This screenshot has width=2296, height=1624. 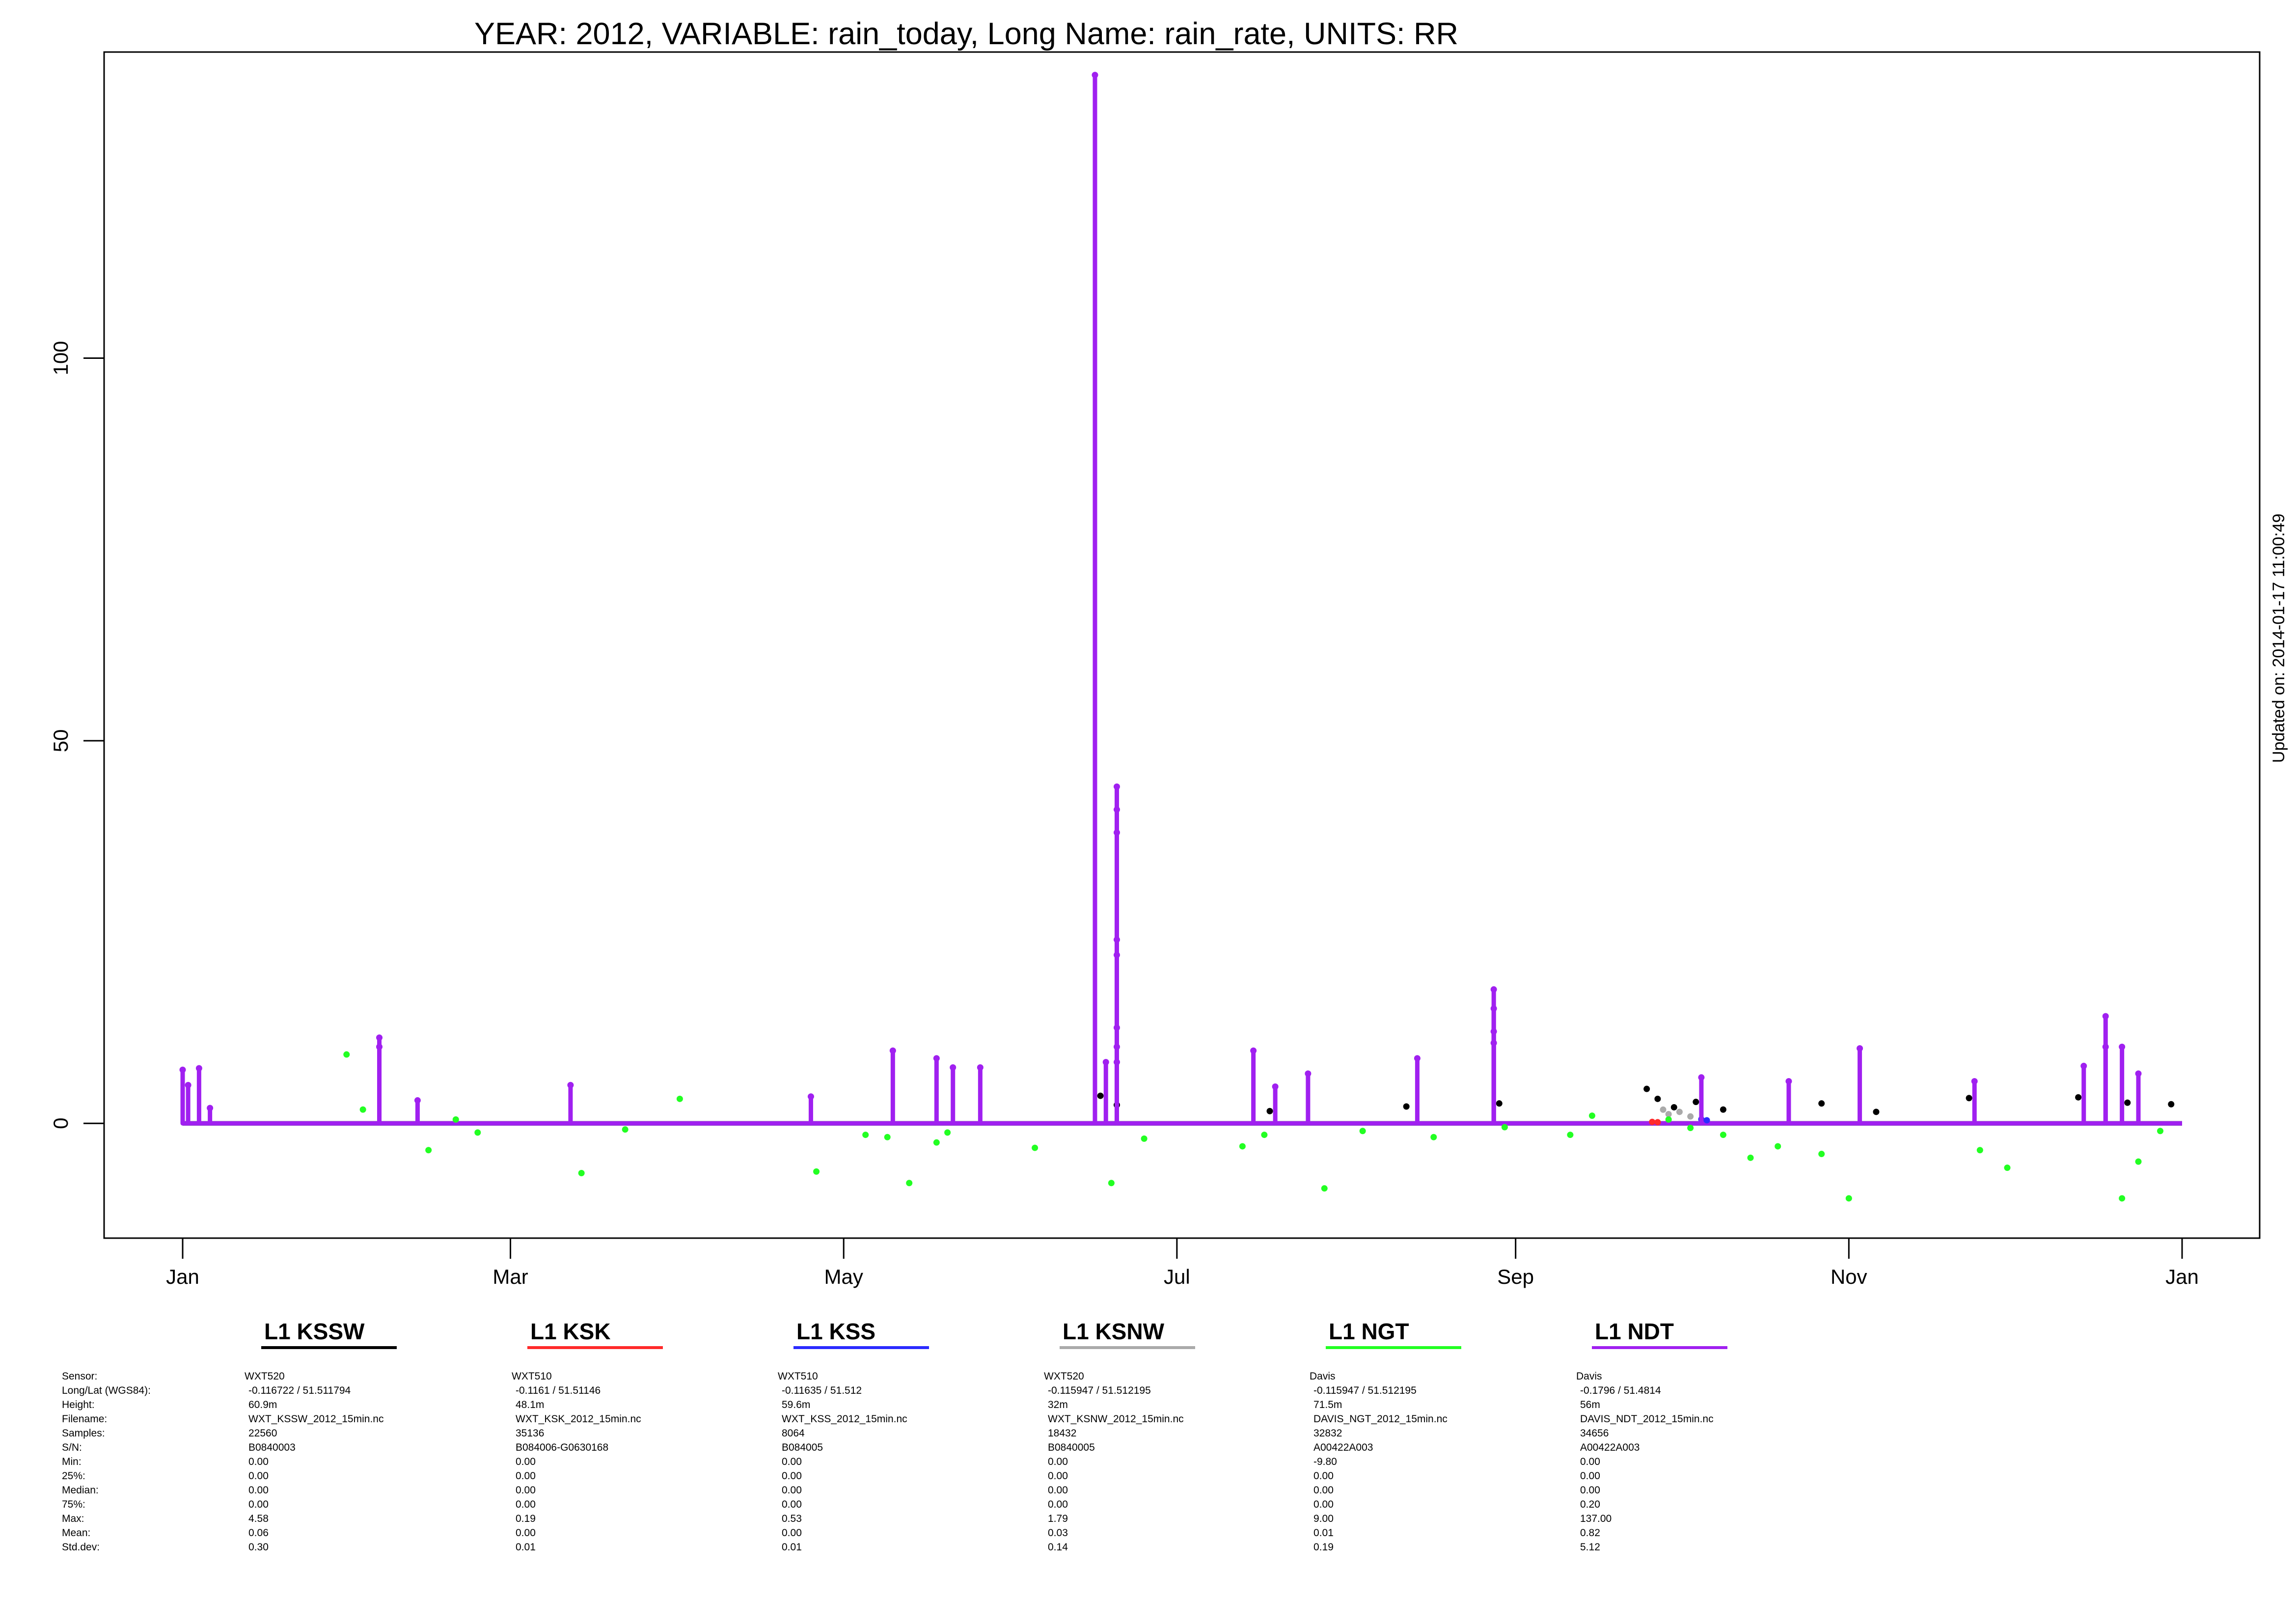 I want to click on station-info-value: Davis, so click(x=1589, y=1376).